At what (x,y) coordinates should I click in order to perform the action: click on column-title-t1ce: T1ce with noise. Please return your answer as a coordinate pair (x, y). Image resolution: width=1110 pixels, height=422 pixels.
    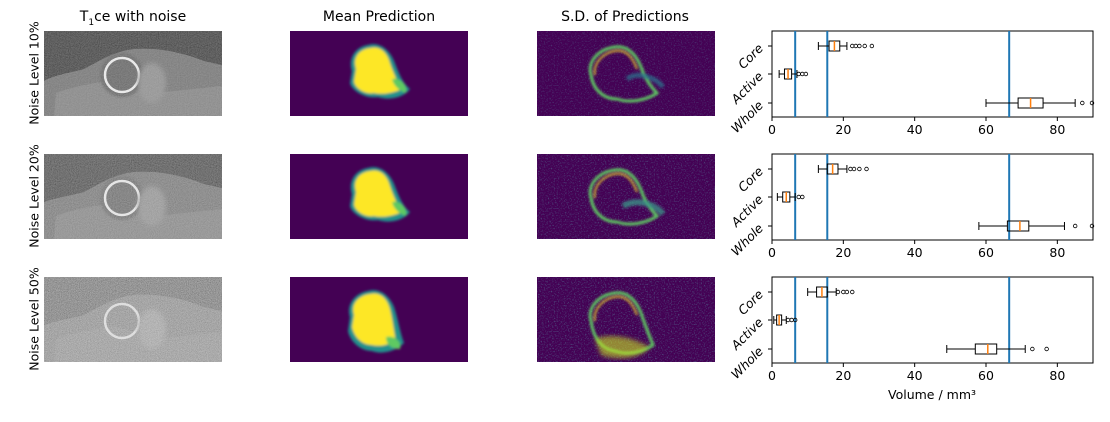
    Looking at the image, I should click on (133, 18).